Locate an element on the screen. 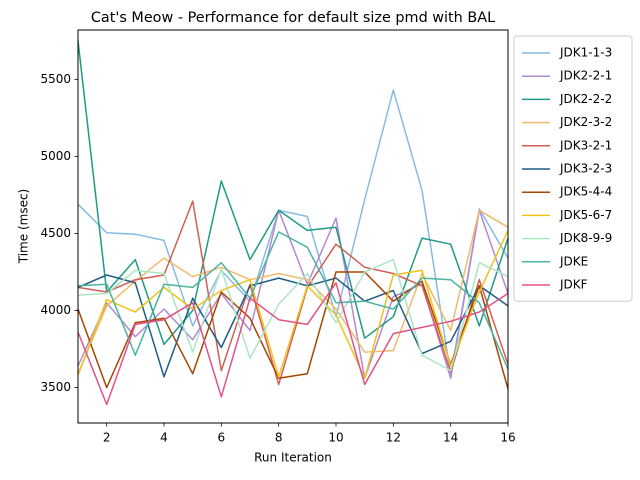 The width and height of the screenshot is (640, 480). legend-label: JDK2-2-1 is located at coordinates (585, 76).